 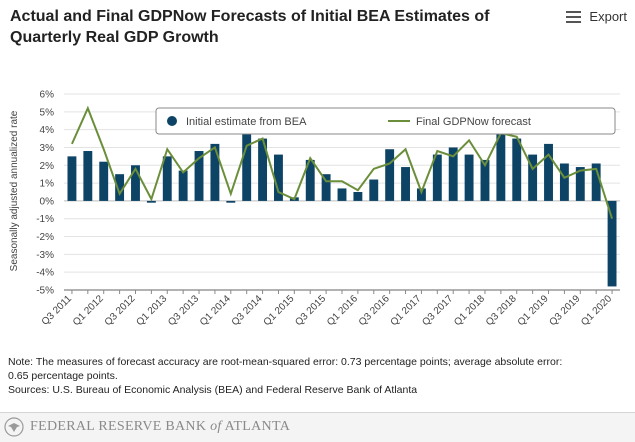 What do you see at coordinates (596, 310) in the screenshot?
I see `x-tick-label: Q1 2020` at bounding box center [596, 310].